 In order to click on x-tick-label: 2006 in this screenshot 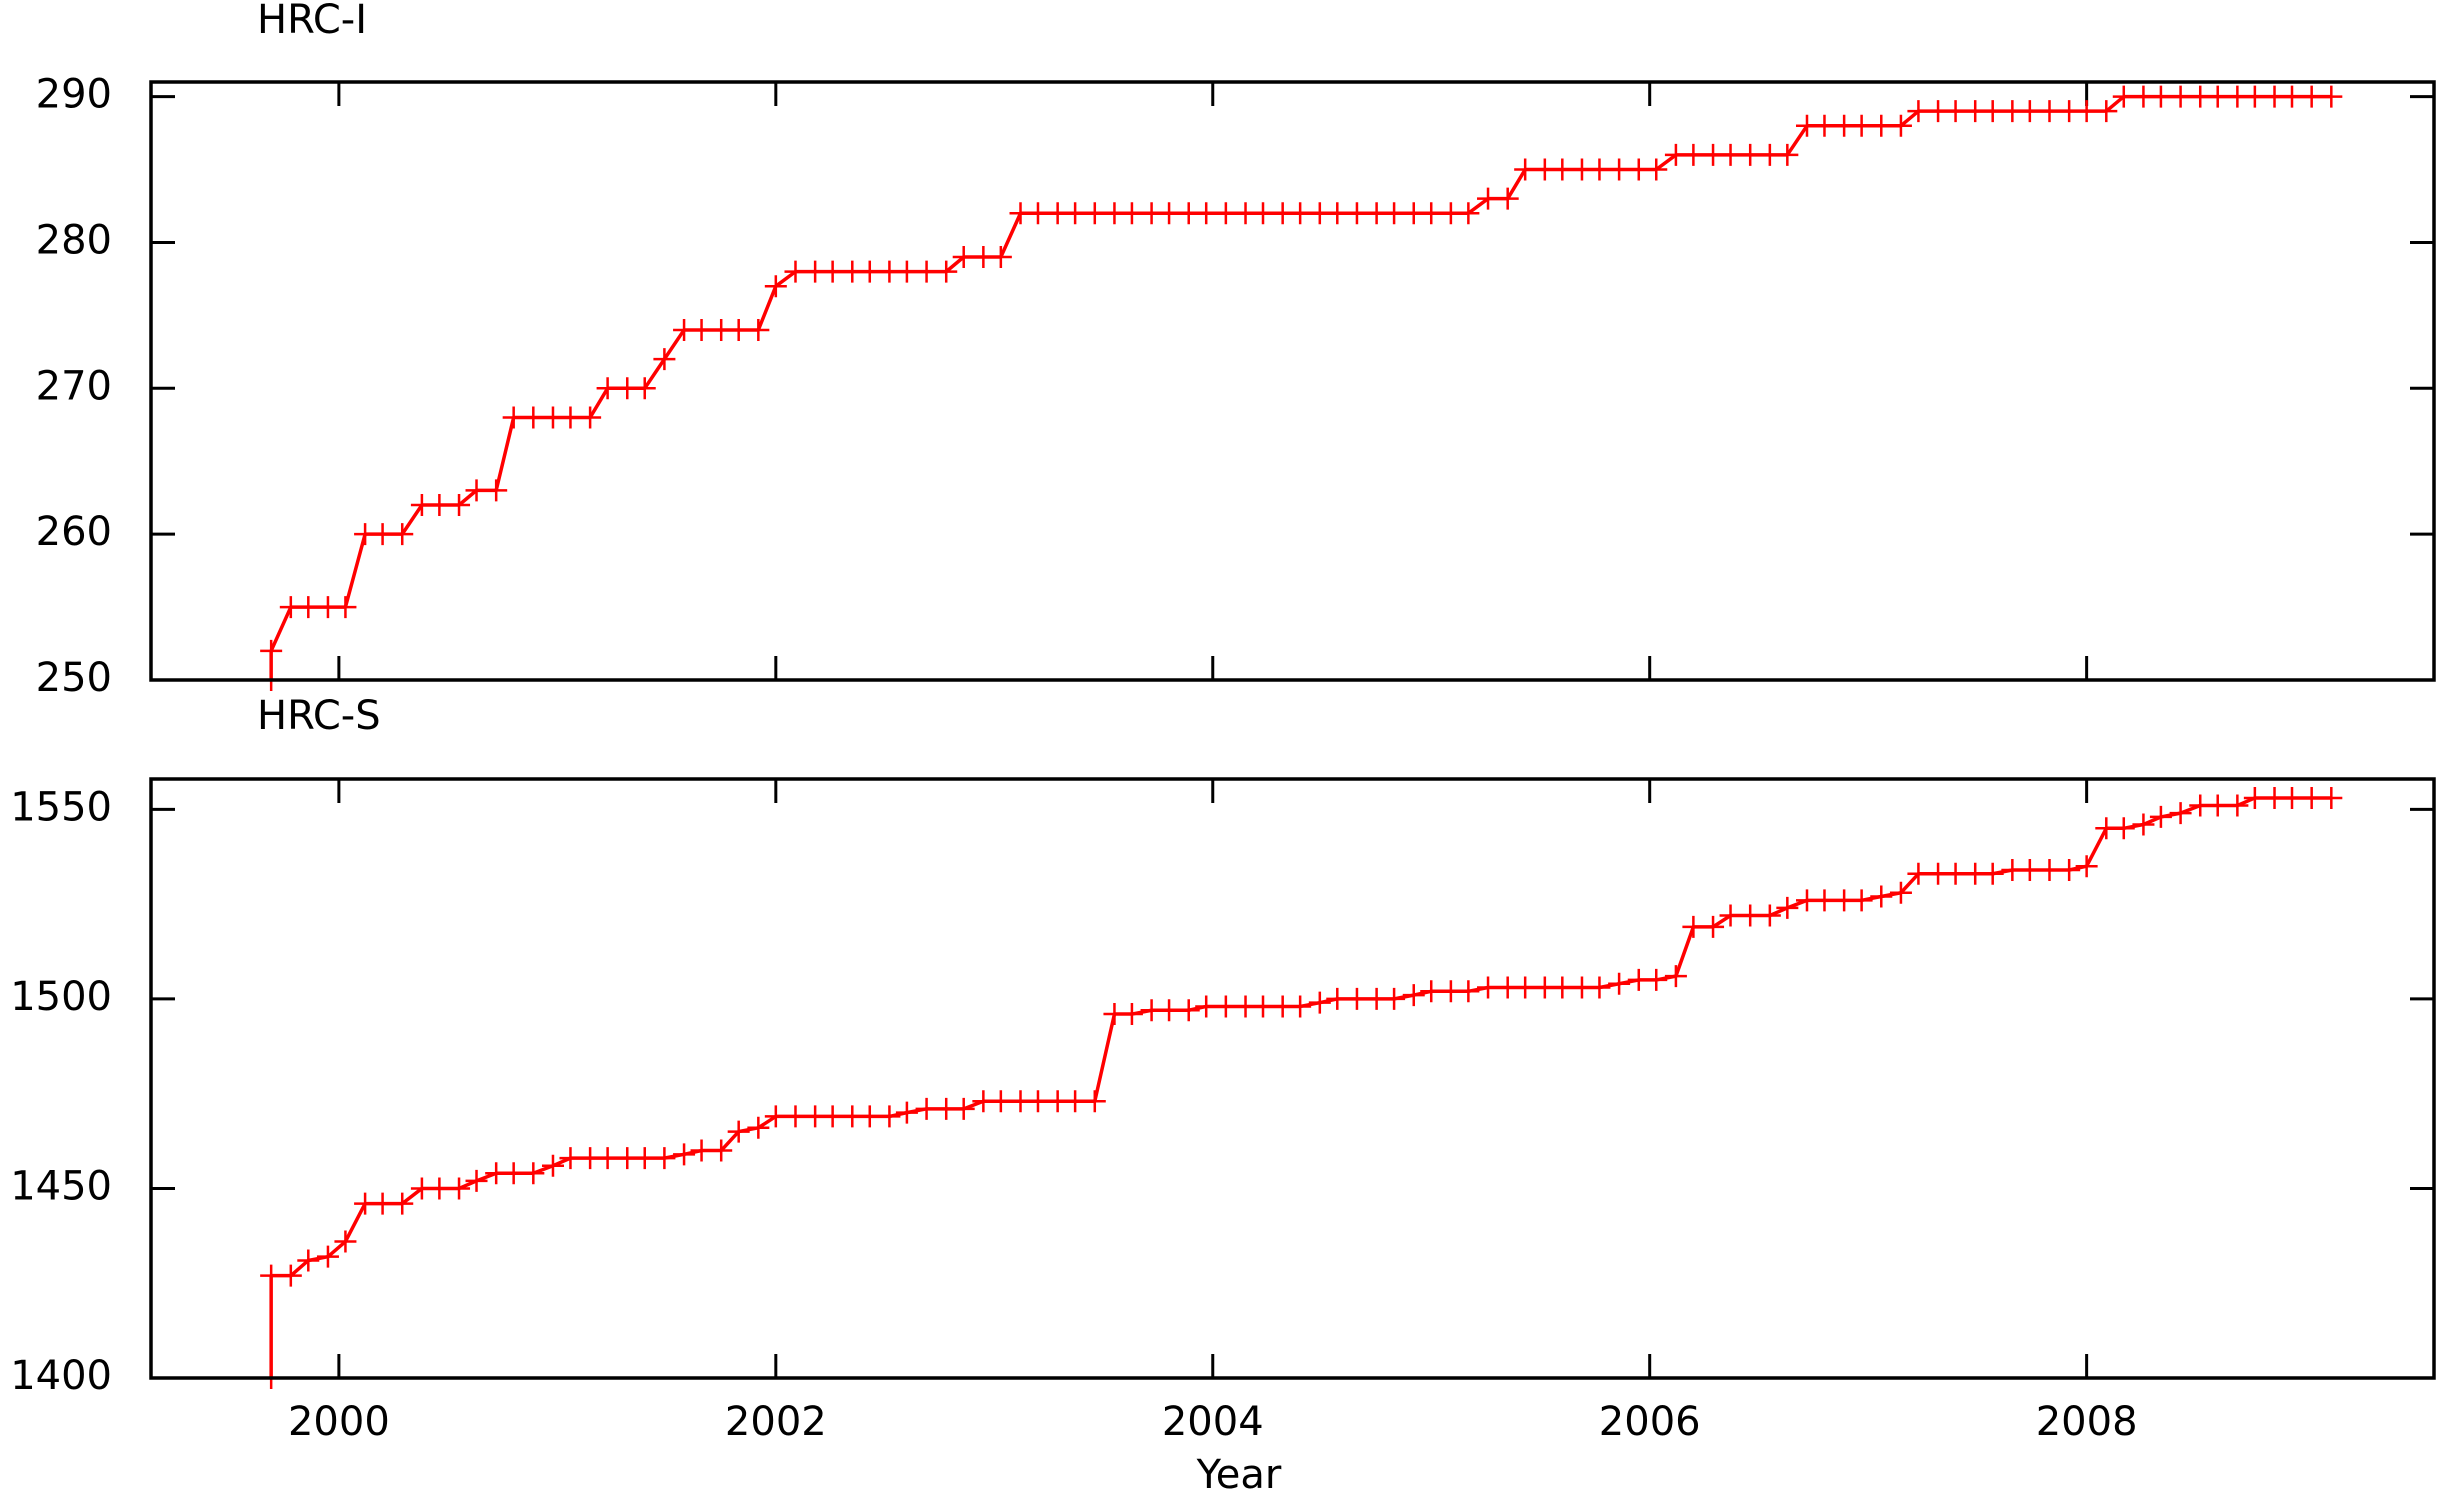, I will do `click(1650, 1422)`.